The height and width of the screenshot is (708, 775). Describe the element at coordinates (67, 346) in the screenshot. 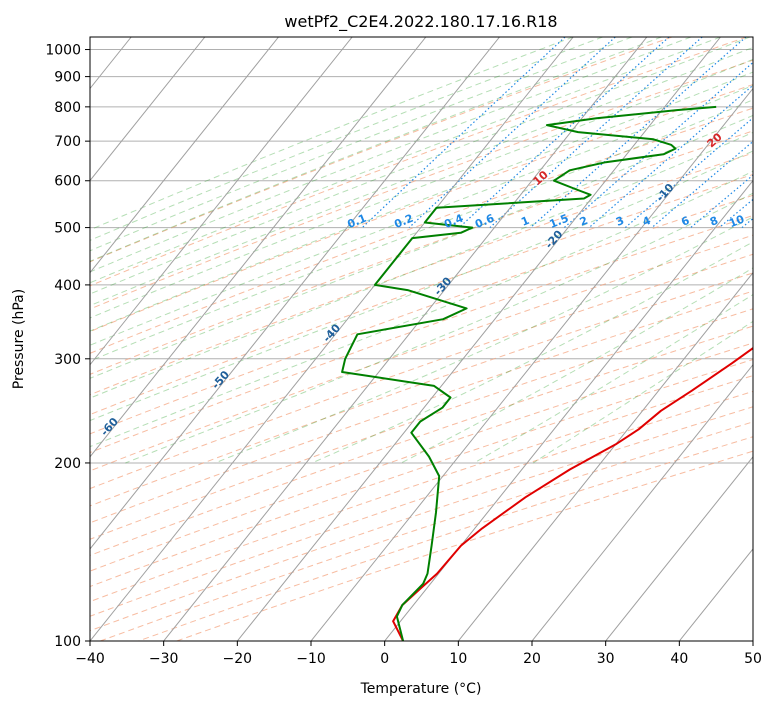

I see `y-axis-ticks: 100 200 300 400 500 600 700 800 900 1000` at that location.